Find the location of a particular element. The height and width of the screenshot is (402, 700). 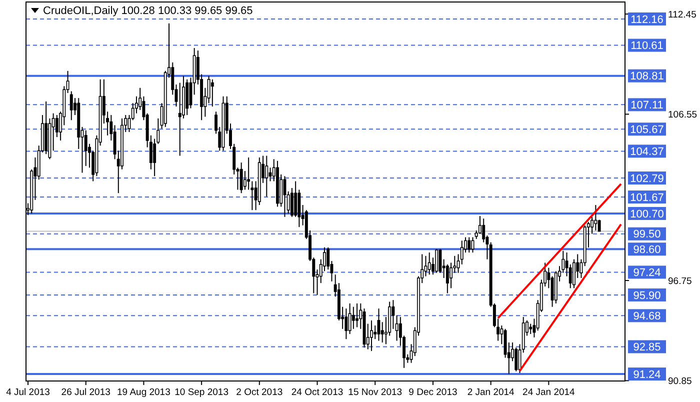

ref-line-label: 112.16 is located at coordinates (647, 20).